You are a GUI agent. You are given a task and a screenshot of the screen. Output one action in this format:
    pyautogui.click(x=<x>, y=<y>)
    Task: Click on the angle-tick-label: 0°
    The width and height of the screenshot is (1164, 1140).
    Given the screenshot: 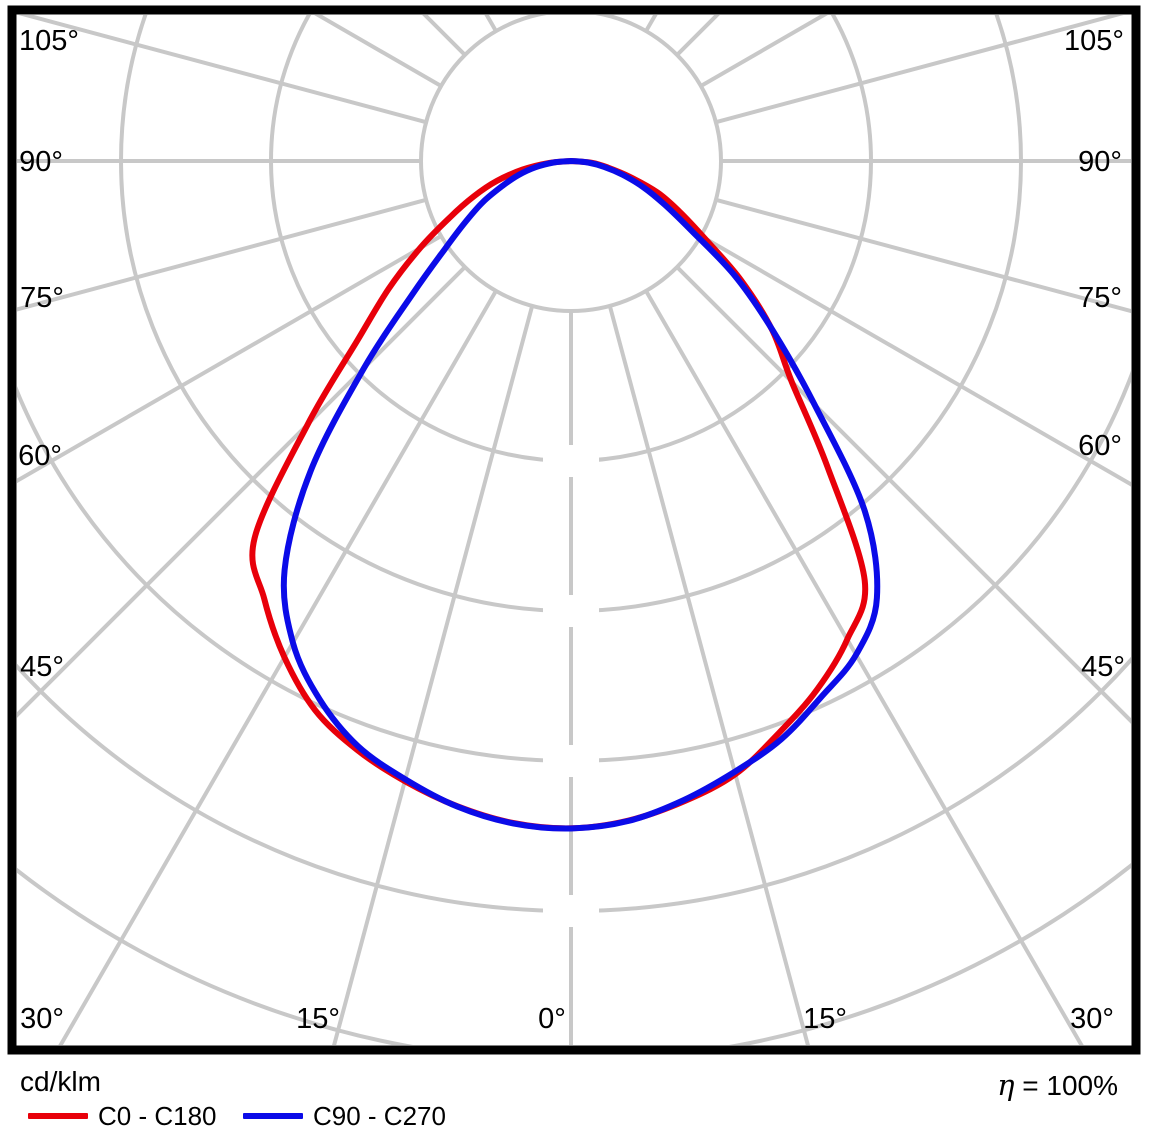 What is the action you would take?
    pyautogui.click(x=552, y=1019)
    